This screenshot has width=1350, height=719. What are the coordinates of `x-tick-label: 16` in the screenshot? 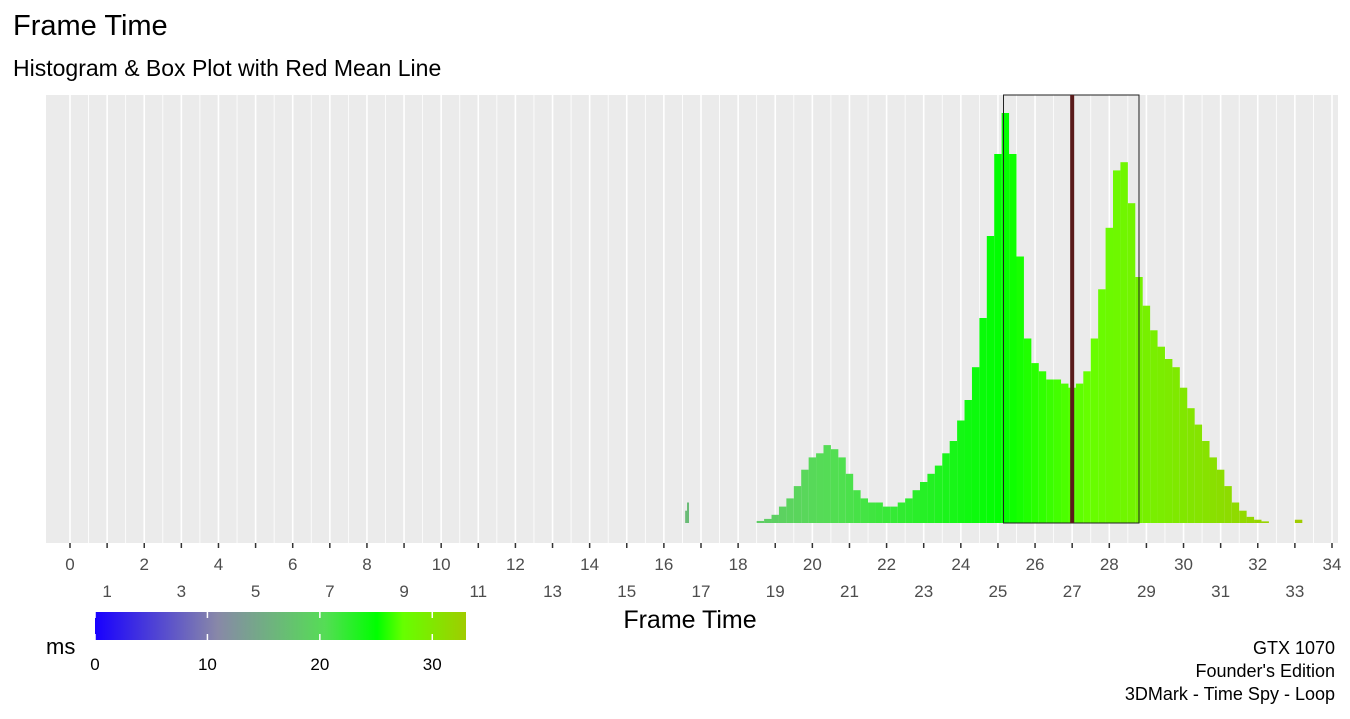 It's located at (663, 564).